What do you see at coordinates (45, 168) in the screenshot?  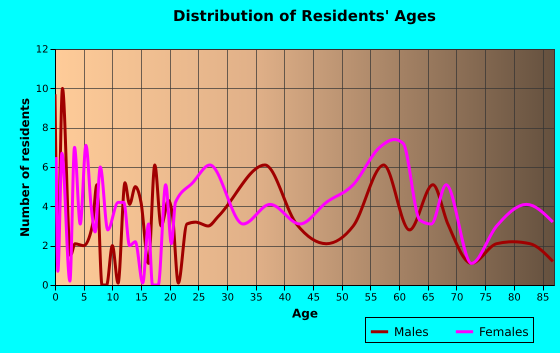 I see `y-tick-label: 6` at bounding box center [45, 168].